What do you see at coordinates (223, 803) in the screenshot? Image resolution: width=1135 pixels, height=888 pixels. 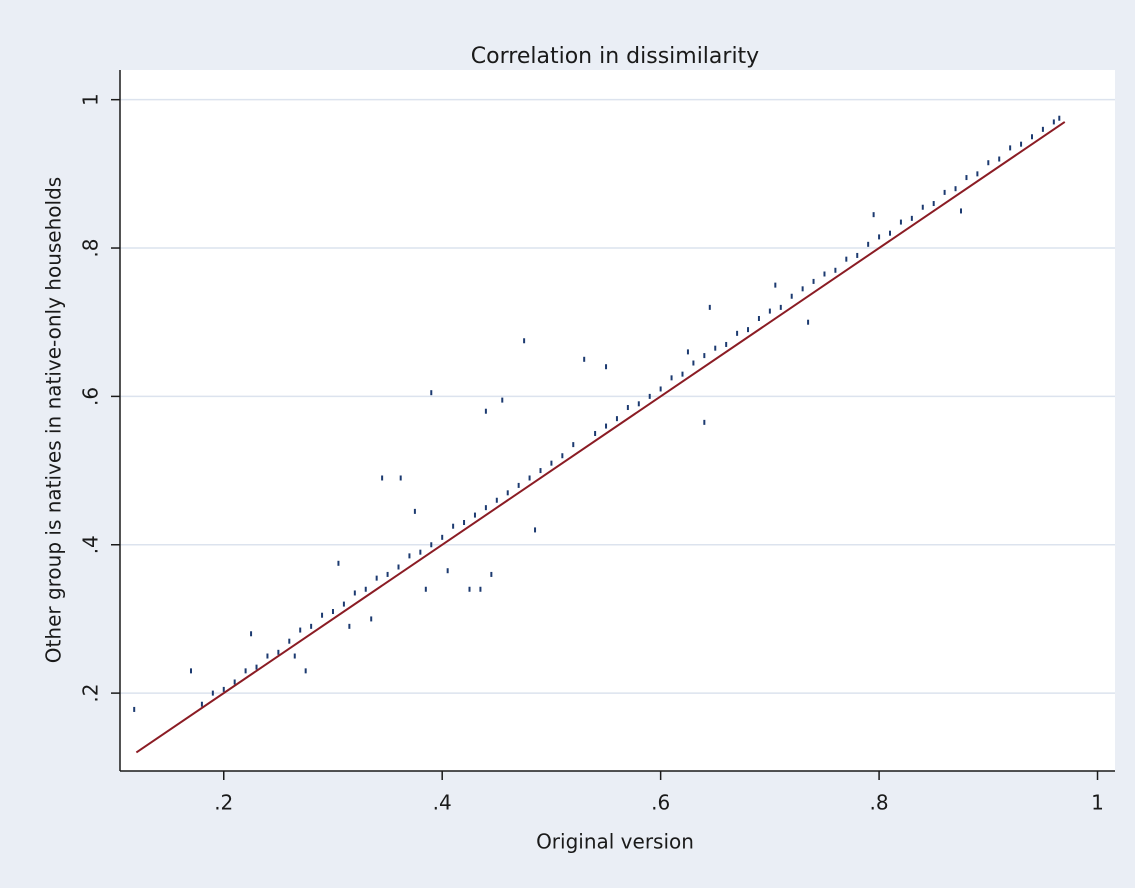 I see `x-tick-label: .2` at bounding box center [223, 803].